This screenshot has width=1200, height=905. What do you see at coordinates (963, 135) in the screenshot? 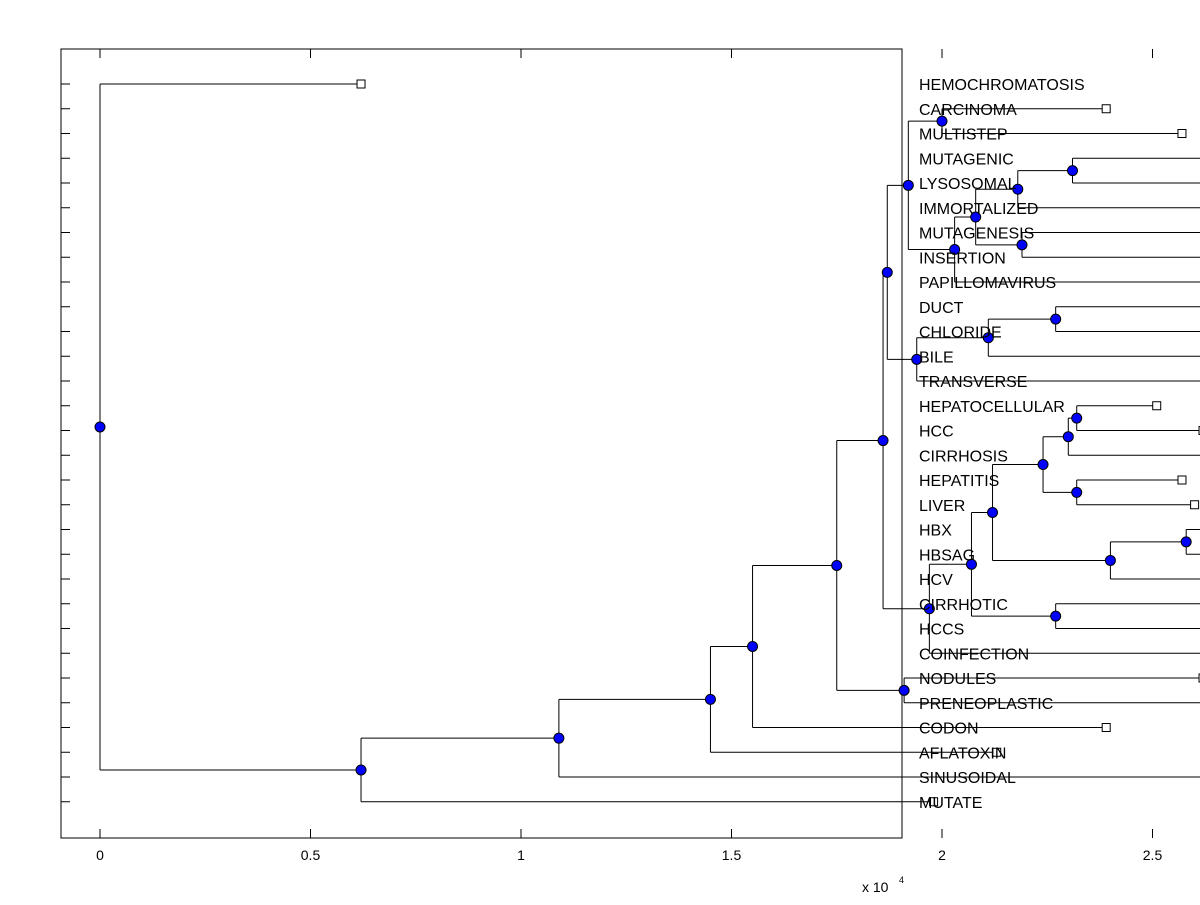
I see `leaf-label: MULTISTEP` at bounding box center [963, 135].